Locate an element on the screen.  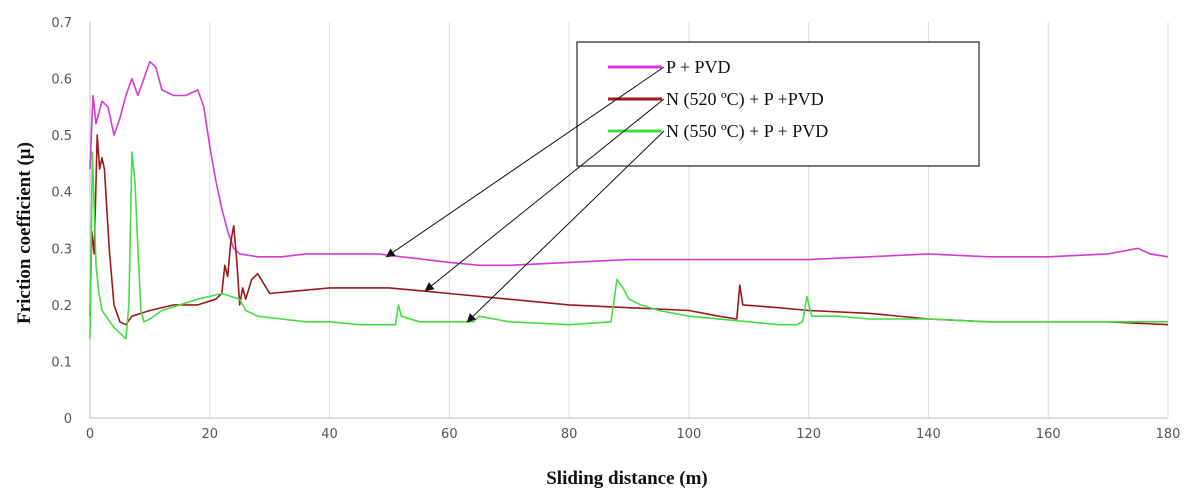
x-tick-label: 80 is located at coordinates (569, 434).